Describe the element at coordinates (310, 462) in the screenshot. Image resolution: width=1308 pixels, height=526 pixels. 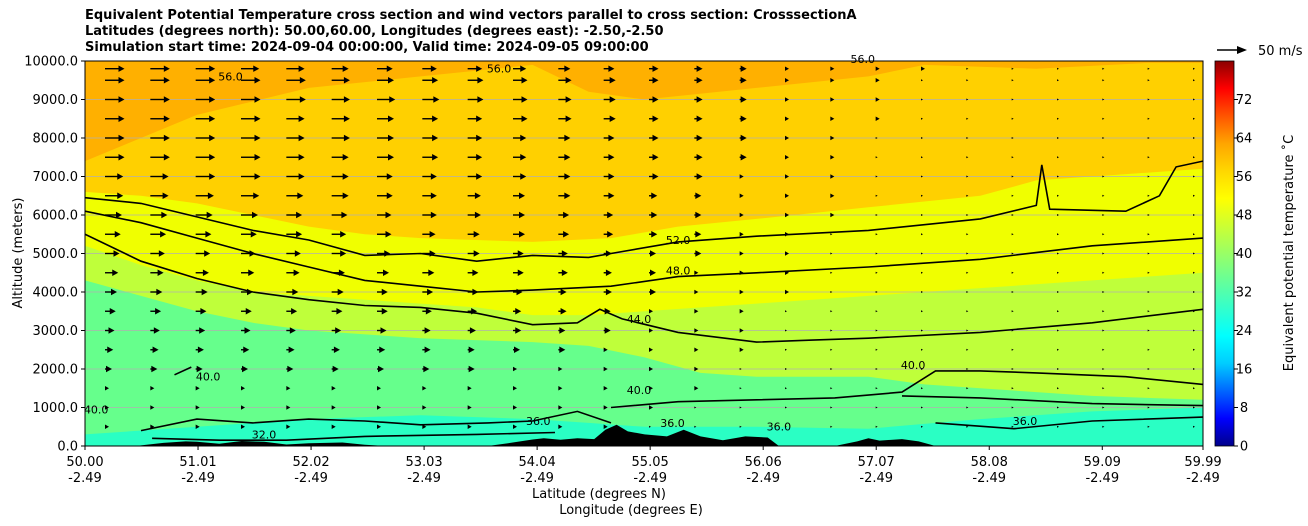
I see `x-tick-label-lat: 52.02` at that location.